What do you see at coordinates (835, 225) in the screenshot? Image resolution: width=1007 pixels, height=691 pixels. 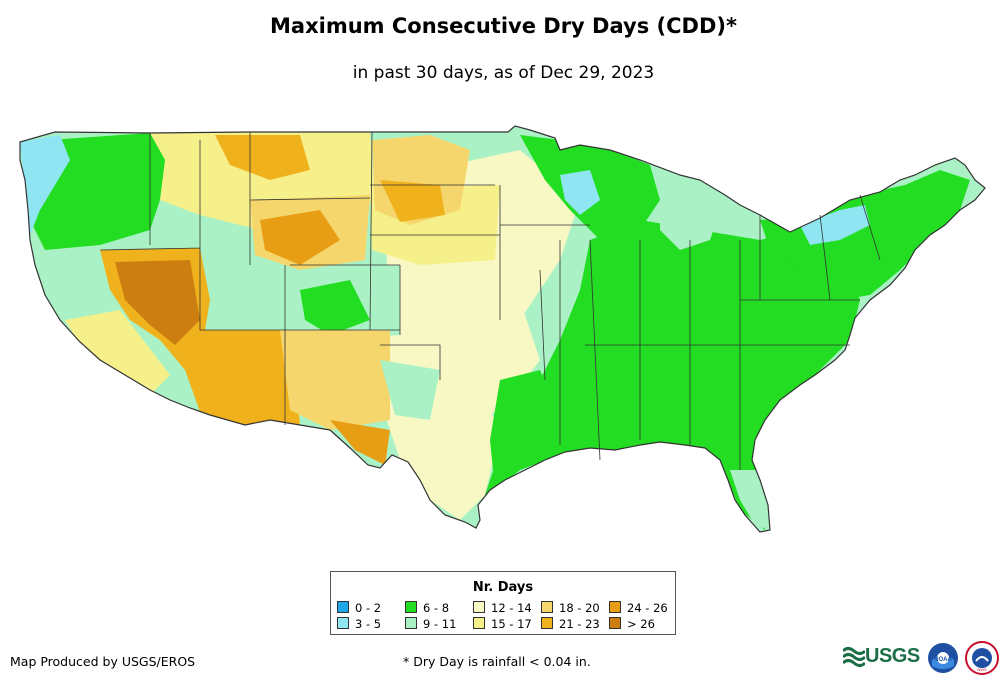 I see `region-3-5-new-york` at bounding box center [835, 225].